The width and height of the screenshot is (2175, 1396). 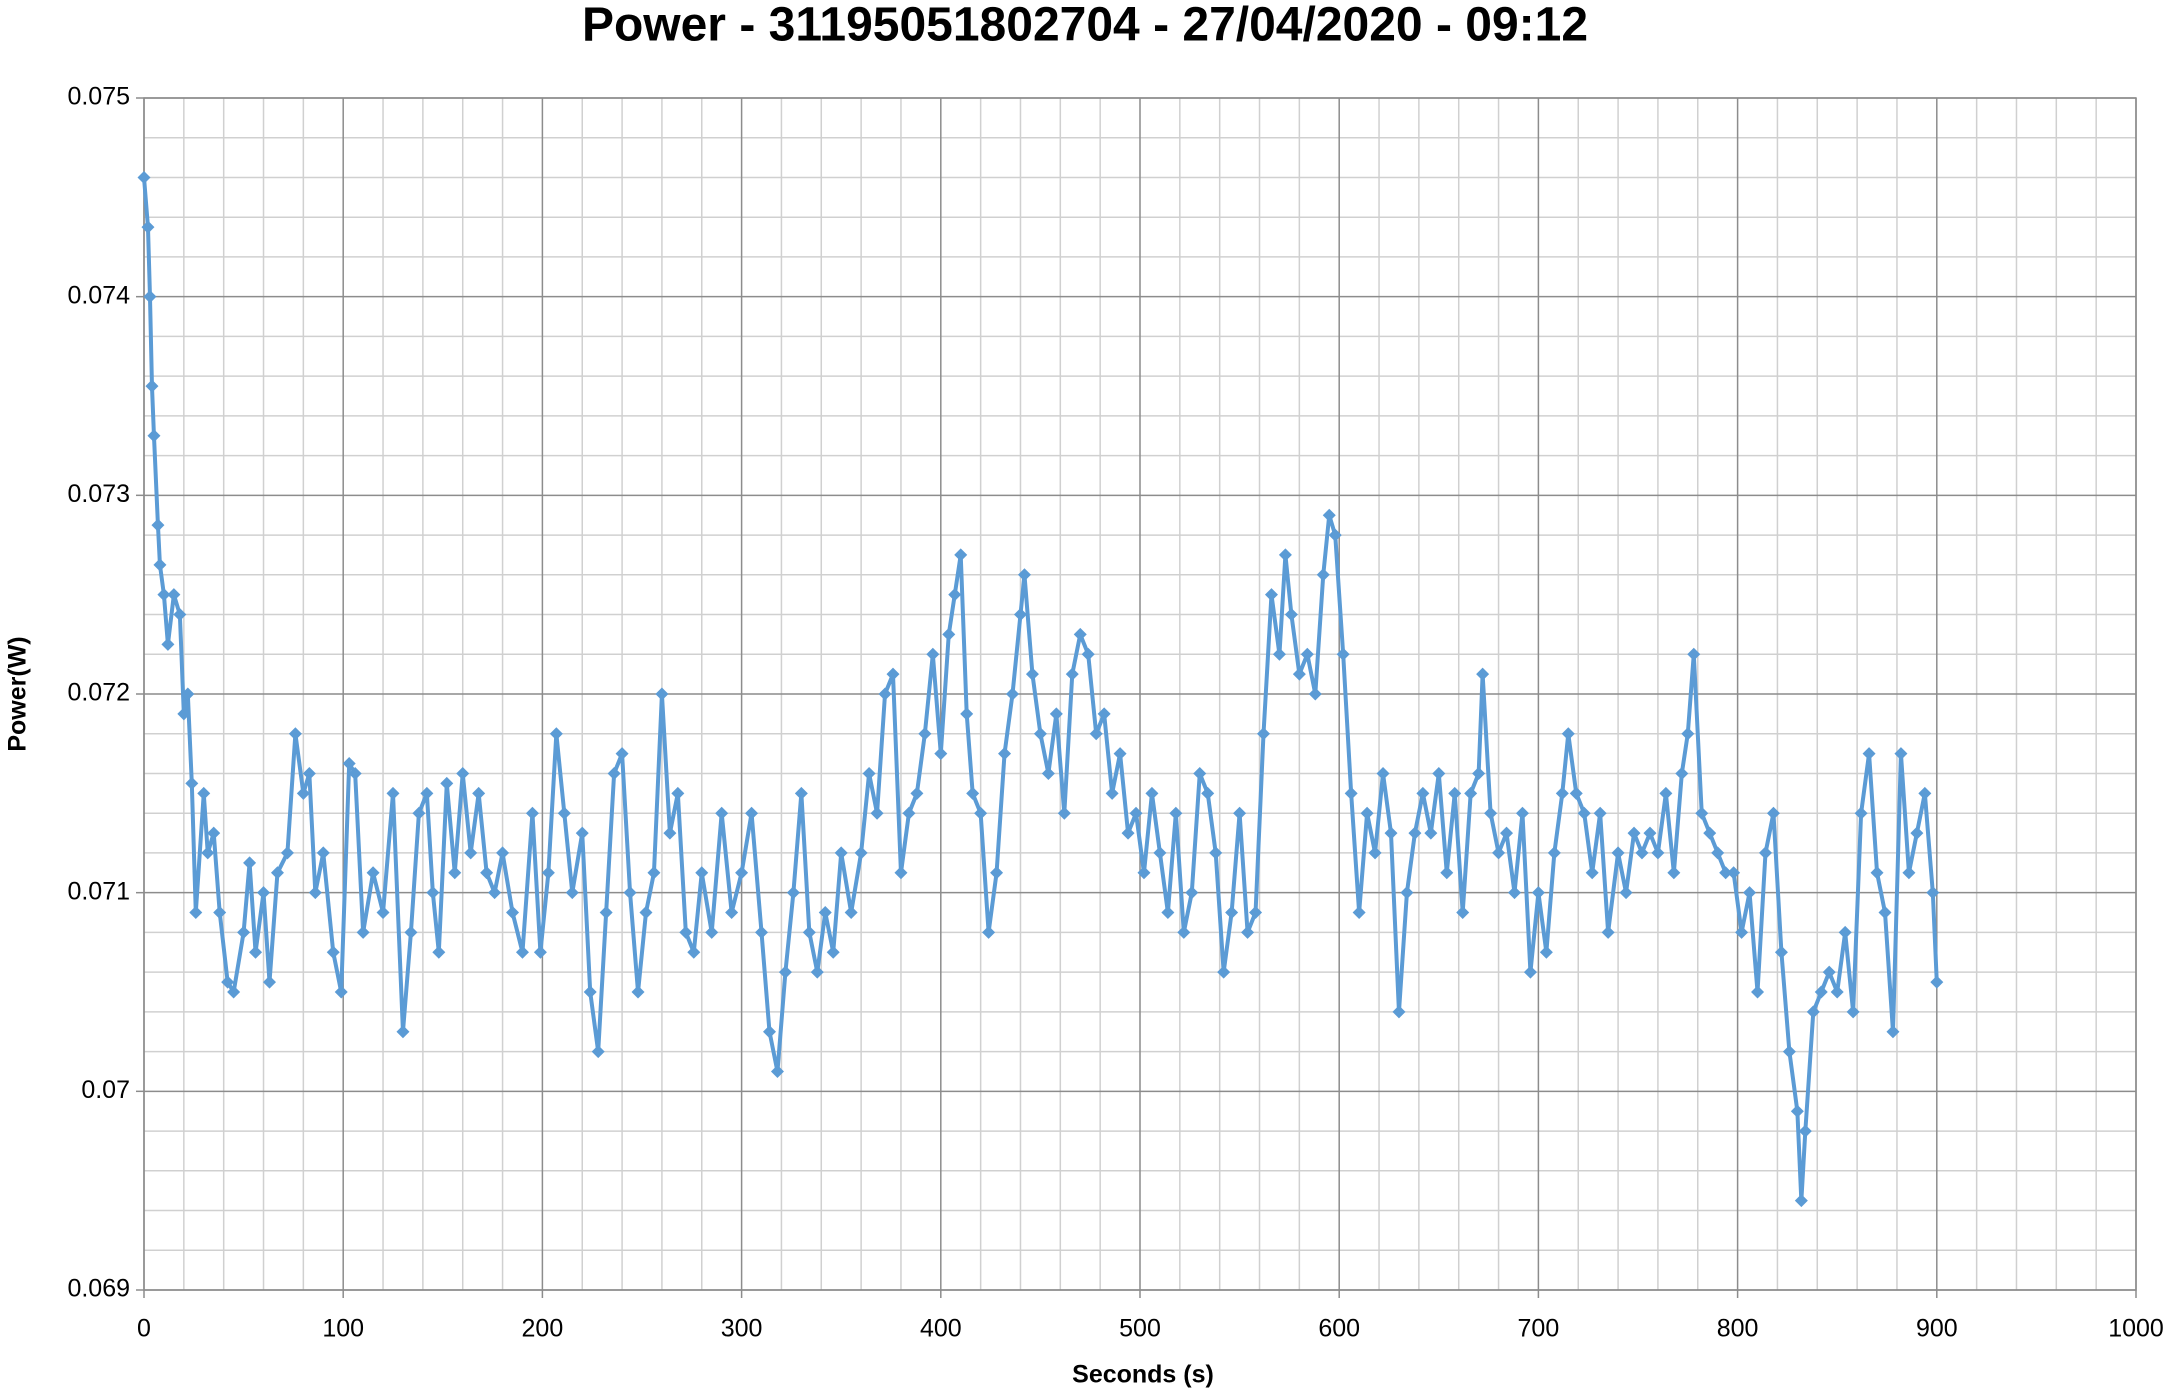 I want to click on x-tick-label: 600, so click(x=1339, y=1329).